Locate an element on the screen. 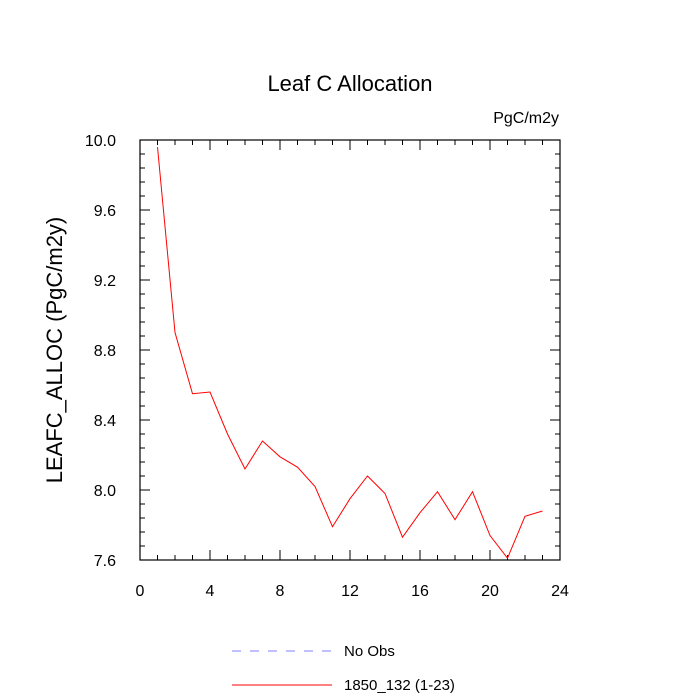  x-tick-label: 16 is located at coordinates (420, 591).